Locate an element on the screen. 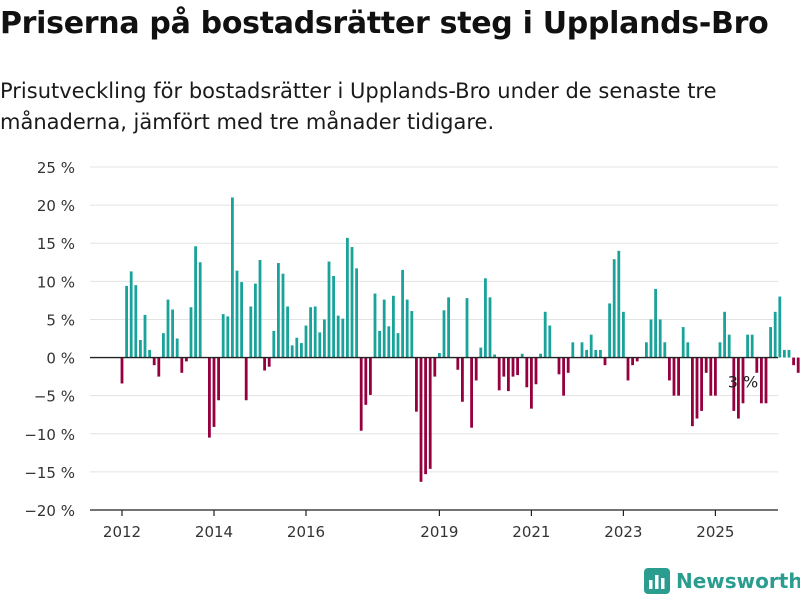  latest-value-label: 3 % is located at coordinates (743, 381).